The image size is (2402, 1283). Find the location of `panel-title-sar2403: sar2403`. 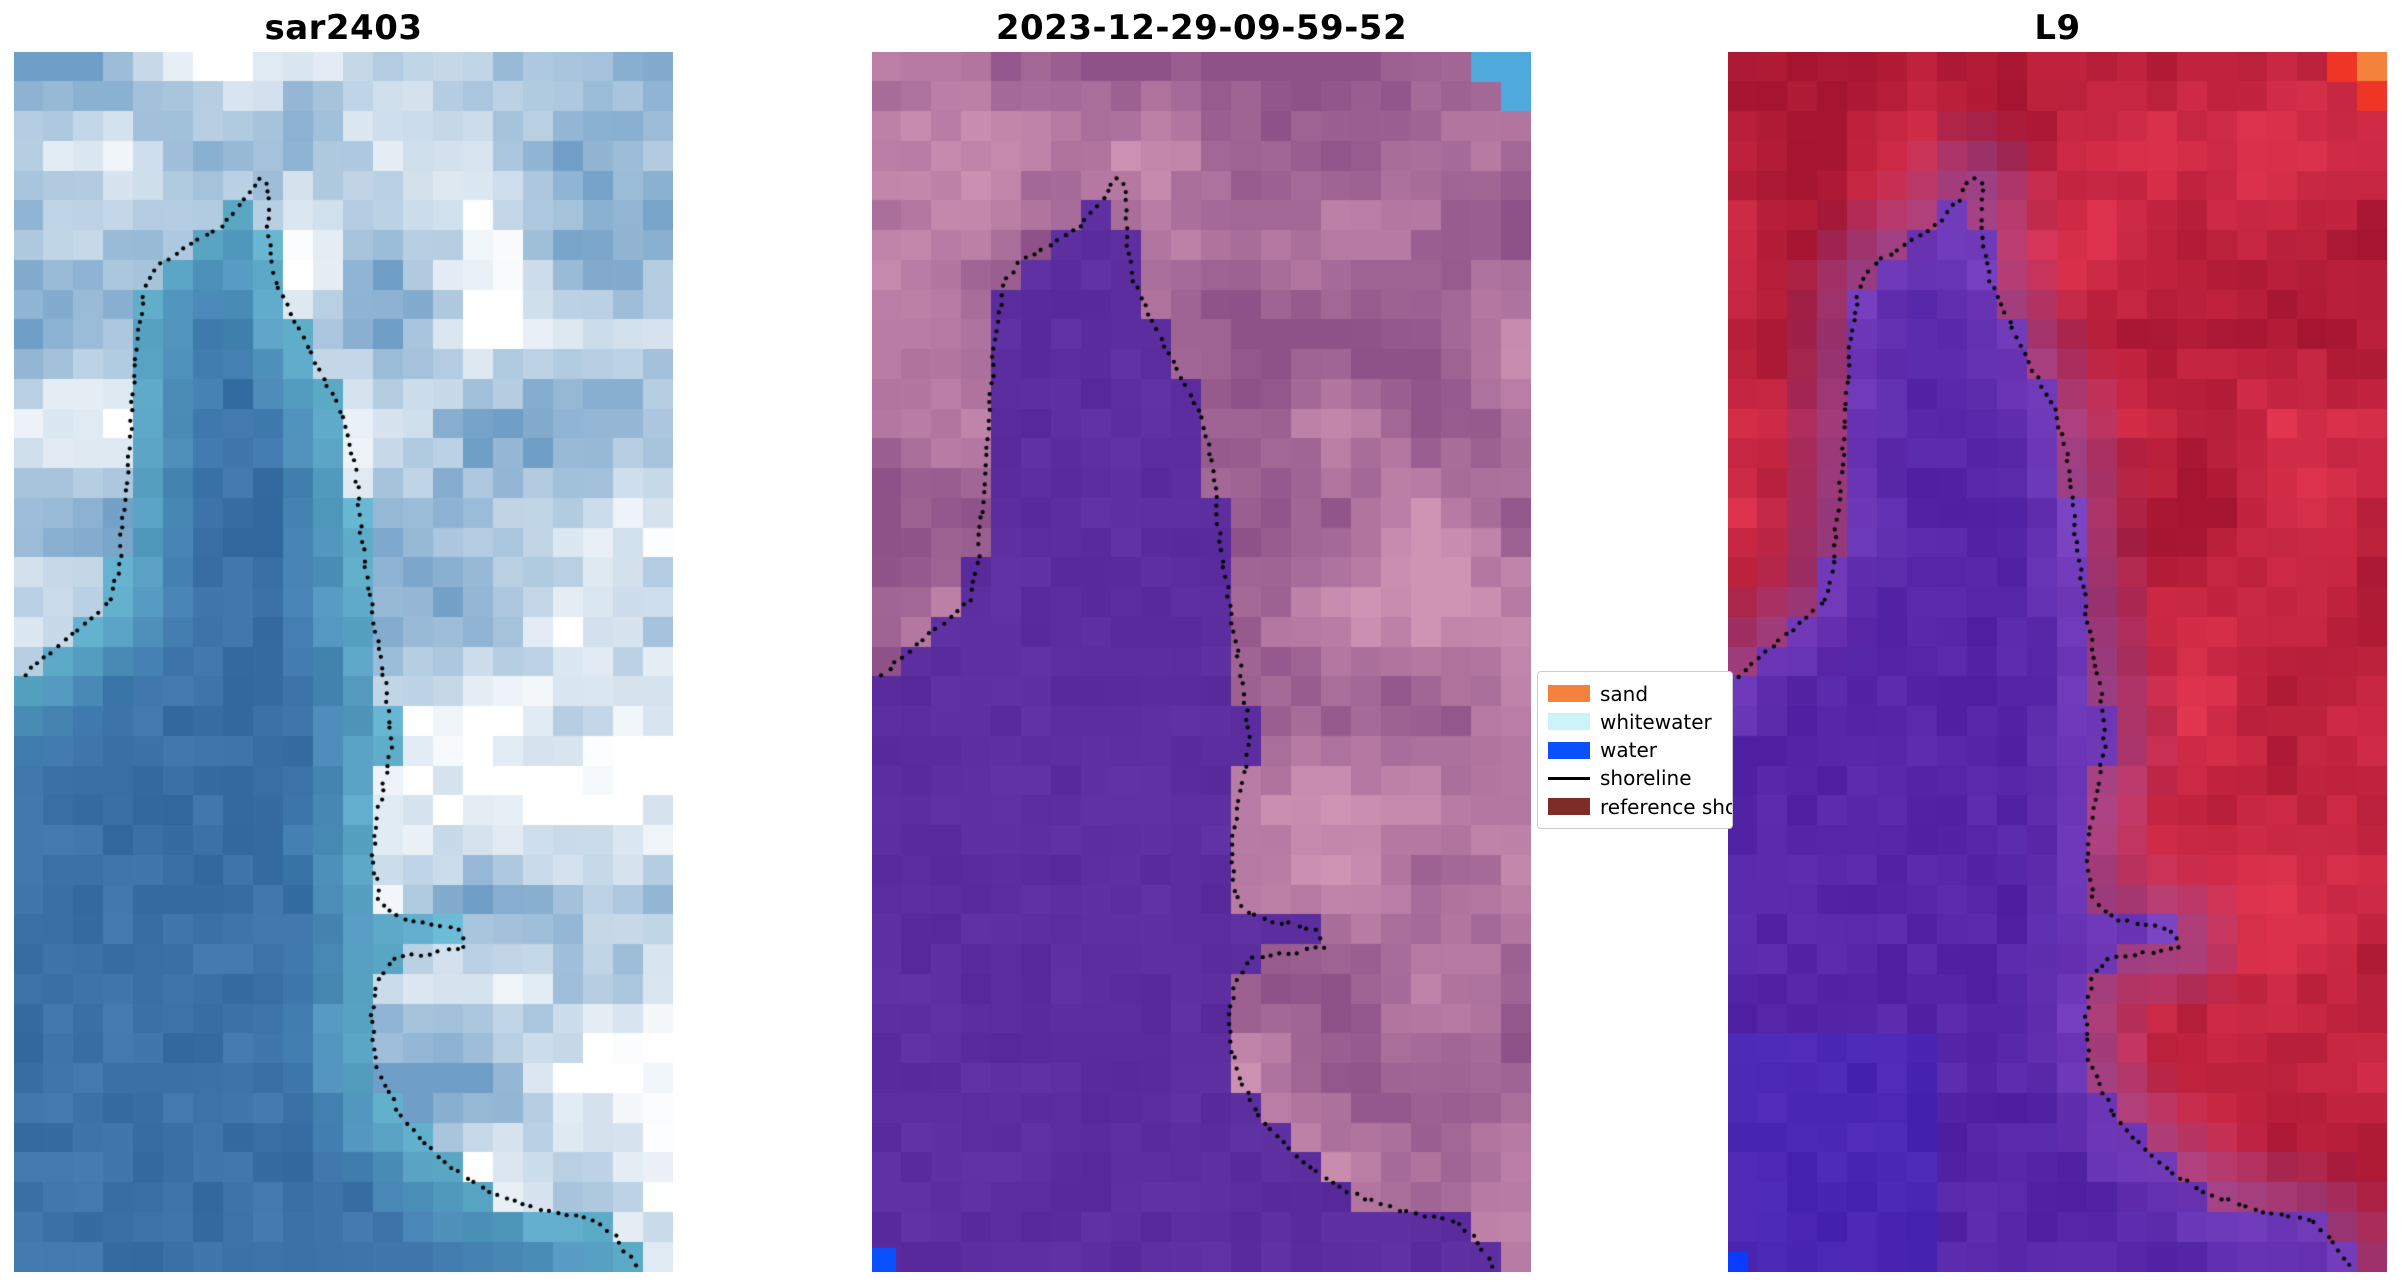

panel-title-sar2403: sar2403 is located at coordinates (343, 28).